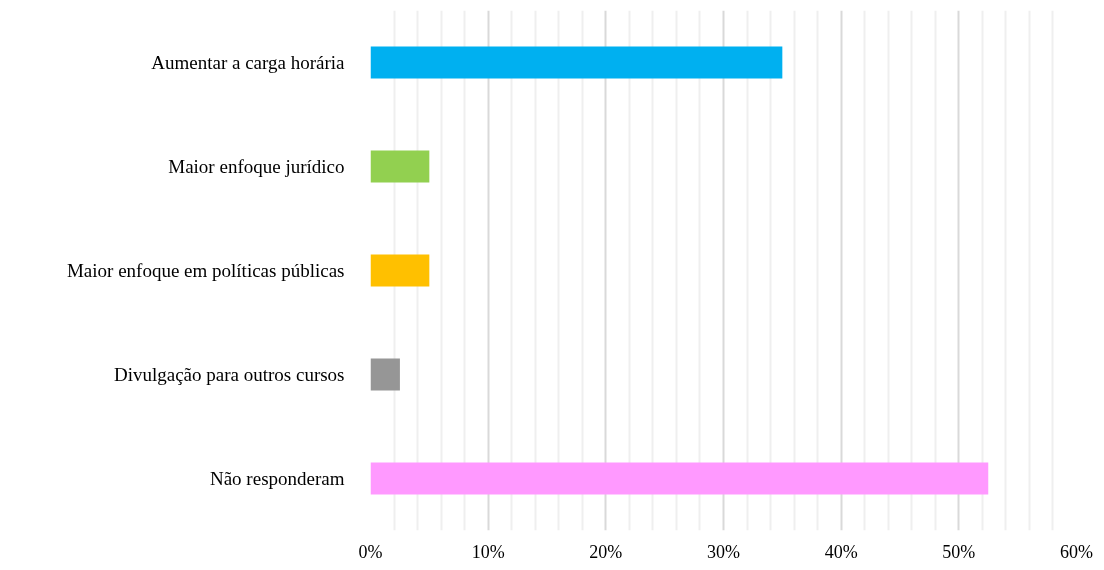  I want to click on x-tick-label: 40%, so click(841, 551).